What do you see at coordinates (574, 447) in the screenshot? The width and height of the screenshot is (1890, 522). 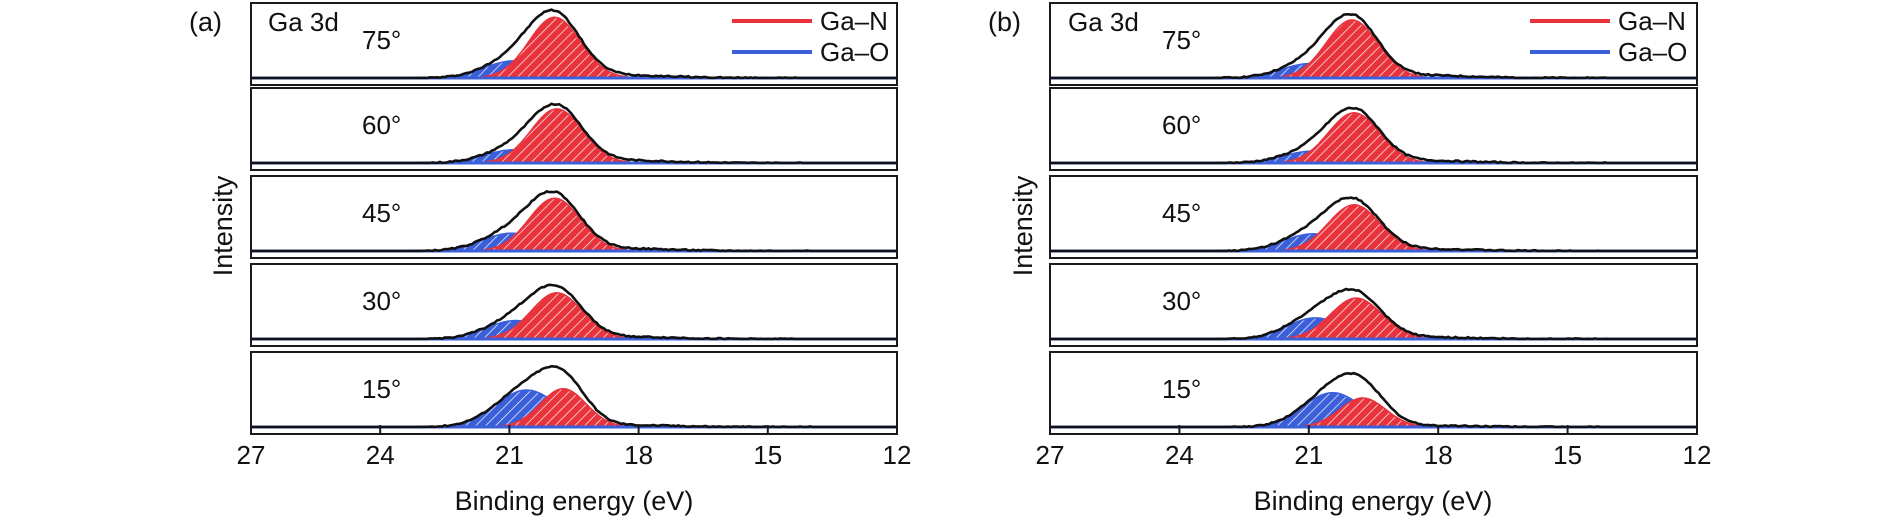 I see `panel-a-x-ticks: 27 24 21 18 15 12` at bounding box center [574, 447].